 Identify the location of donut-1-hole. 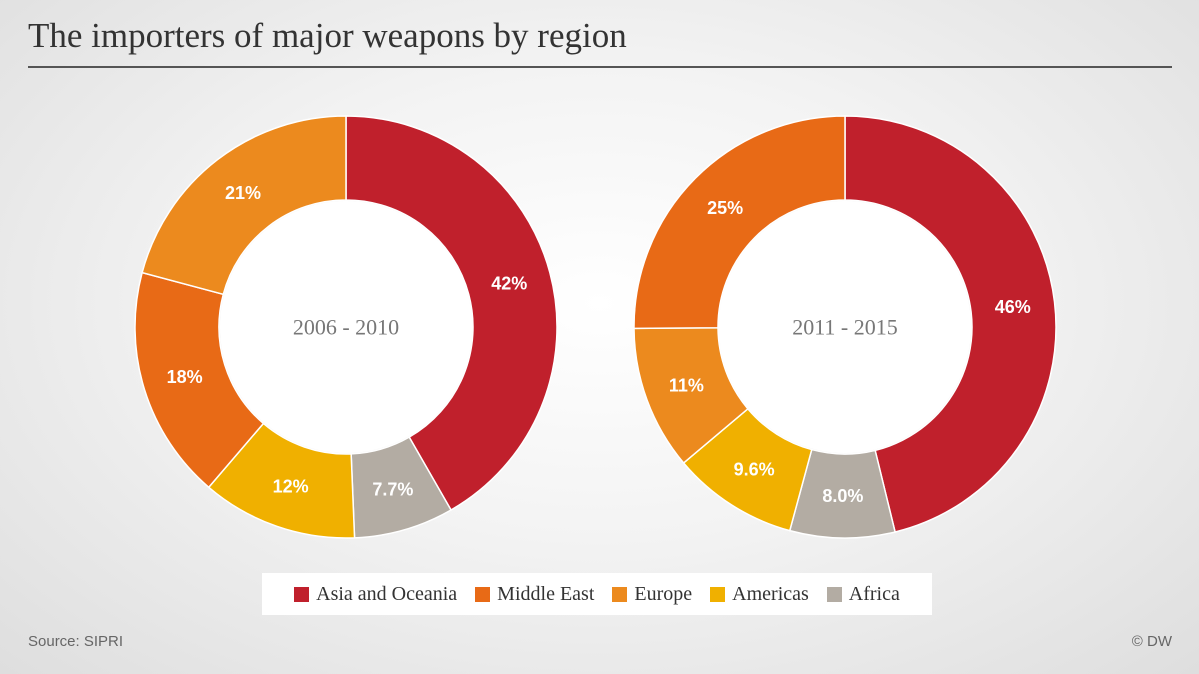
(346, 327).